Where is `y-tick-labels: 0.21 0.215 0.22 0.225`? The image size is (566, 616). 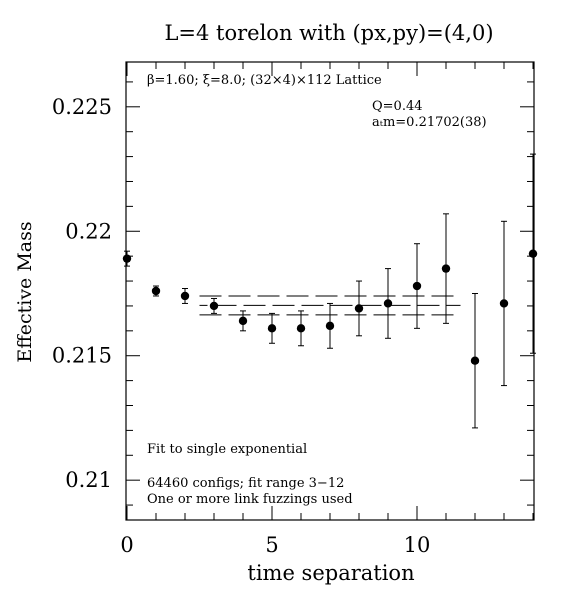 y-tick-labels: 0.21 0.215 0.22 0.225 is located at coordinates (82, 293).